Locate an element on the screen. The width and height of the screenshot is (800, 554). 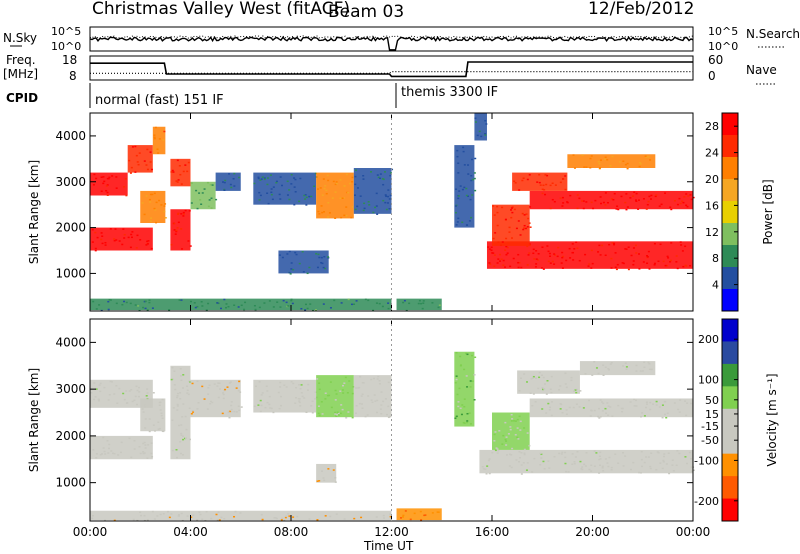
nave-trace is located at coordinates (391, 72).